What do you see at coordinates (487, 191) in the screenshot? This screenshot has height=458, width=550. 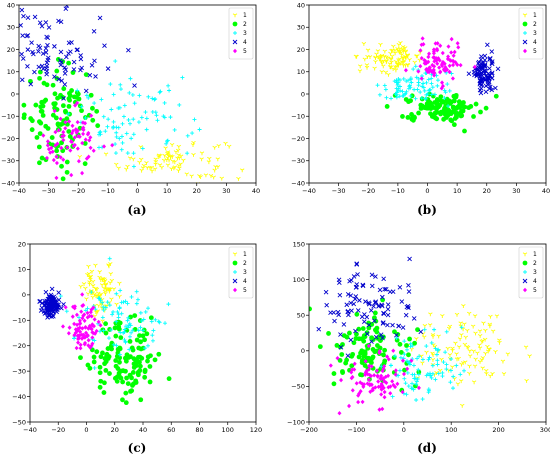 I see `x-tick-label: 20` at bounding box center [487, 191].